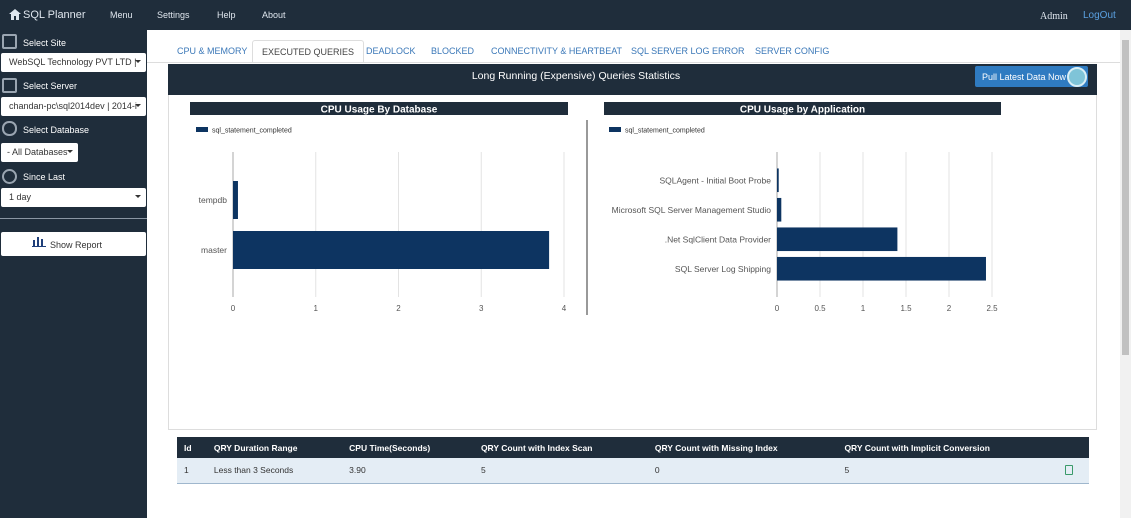  What do you see at coordinates (9, 85) in the screenshot?
I see `server-icon` at bounding box center [9, 85].